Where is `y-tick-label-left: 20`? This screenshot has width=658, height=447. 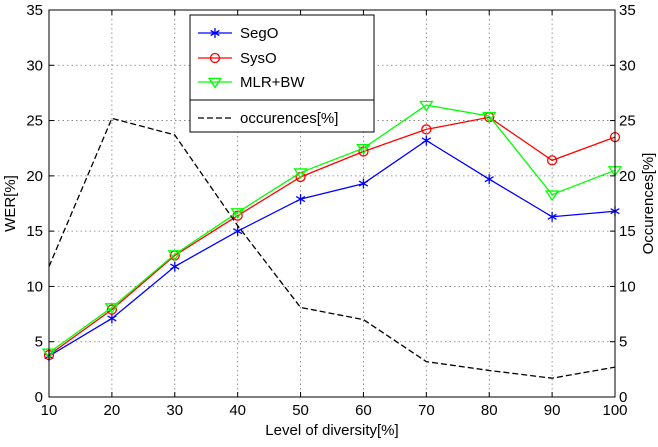
y-tick-label-left: 20 is located at coordinates (34, 176).